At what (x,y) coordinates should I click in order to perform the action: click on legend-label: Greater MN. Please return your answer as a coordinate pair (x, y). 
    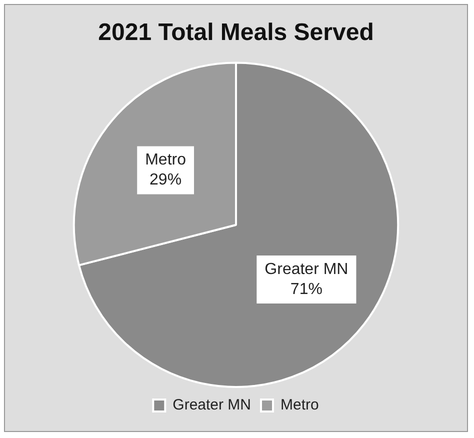
    Looking at the image, I should click on (212, 405).